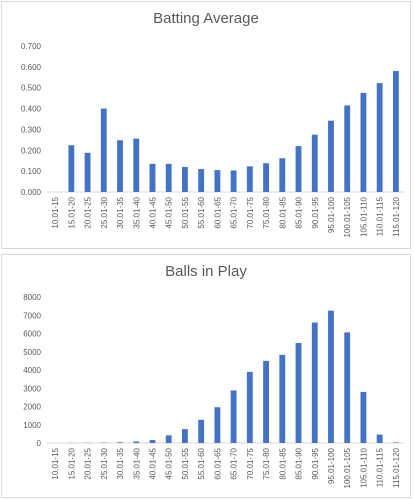 This screenshot has width=414, height=500. Describe the element at coordinates (87, 172) in the screenshot. I see `bar-20.01-25` at that location.